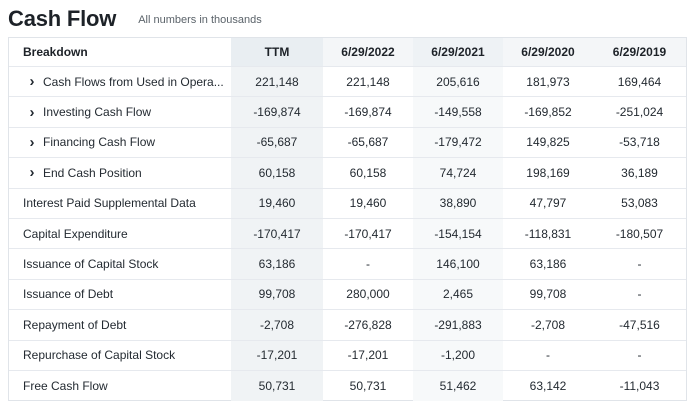  What do you see at coordinates (368, 52) in the screenshot?
I see `column-header-date: 6/29/2022` at bounding box center [368, 52].